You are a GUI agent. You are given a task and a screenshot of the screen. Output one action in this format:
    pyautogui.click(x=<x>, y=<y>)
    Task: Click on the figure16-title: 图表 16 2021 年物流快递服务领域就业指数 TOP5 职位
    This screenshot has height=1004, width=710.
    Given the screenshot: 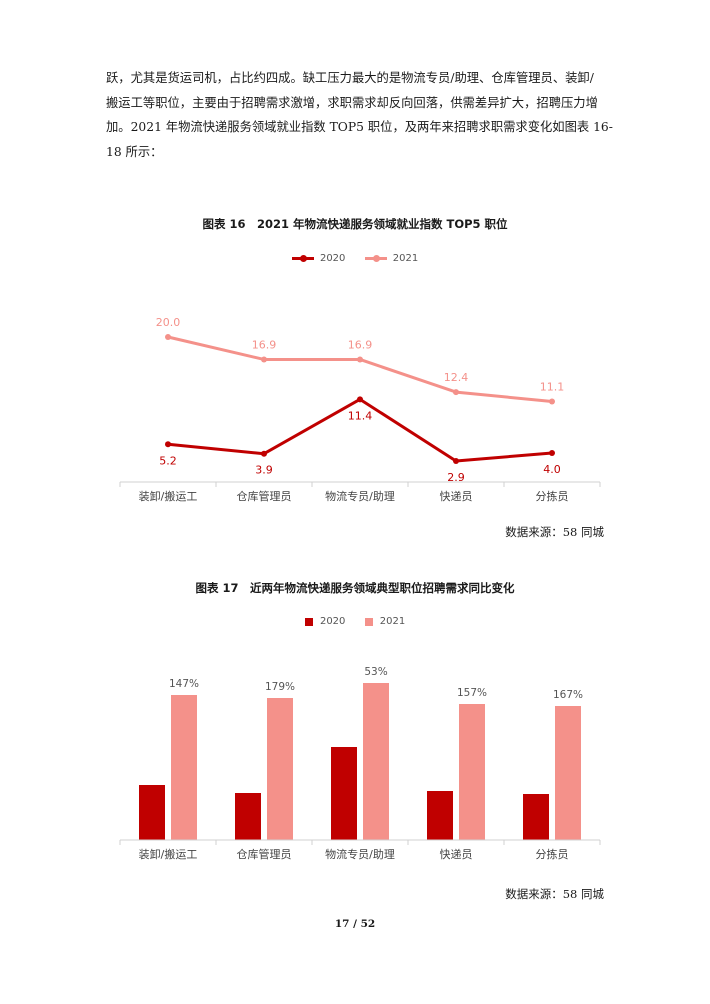 What is the action you would take?
    pyautogui.click(x=355, y=224)
    